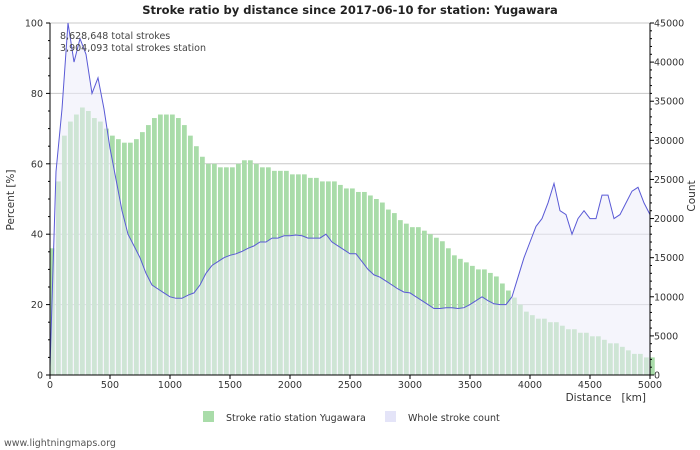  What do you see at coordinates (115, 36) in the screenshot?
I see `annotation-total-strokes: 8,628,648 total strokes` at bounding box center [115, 36].